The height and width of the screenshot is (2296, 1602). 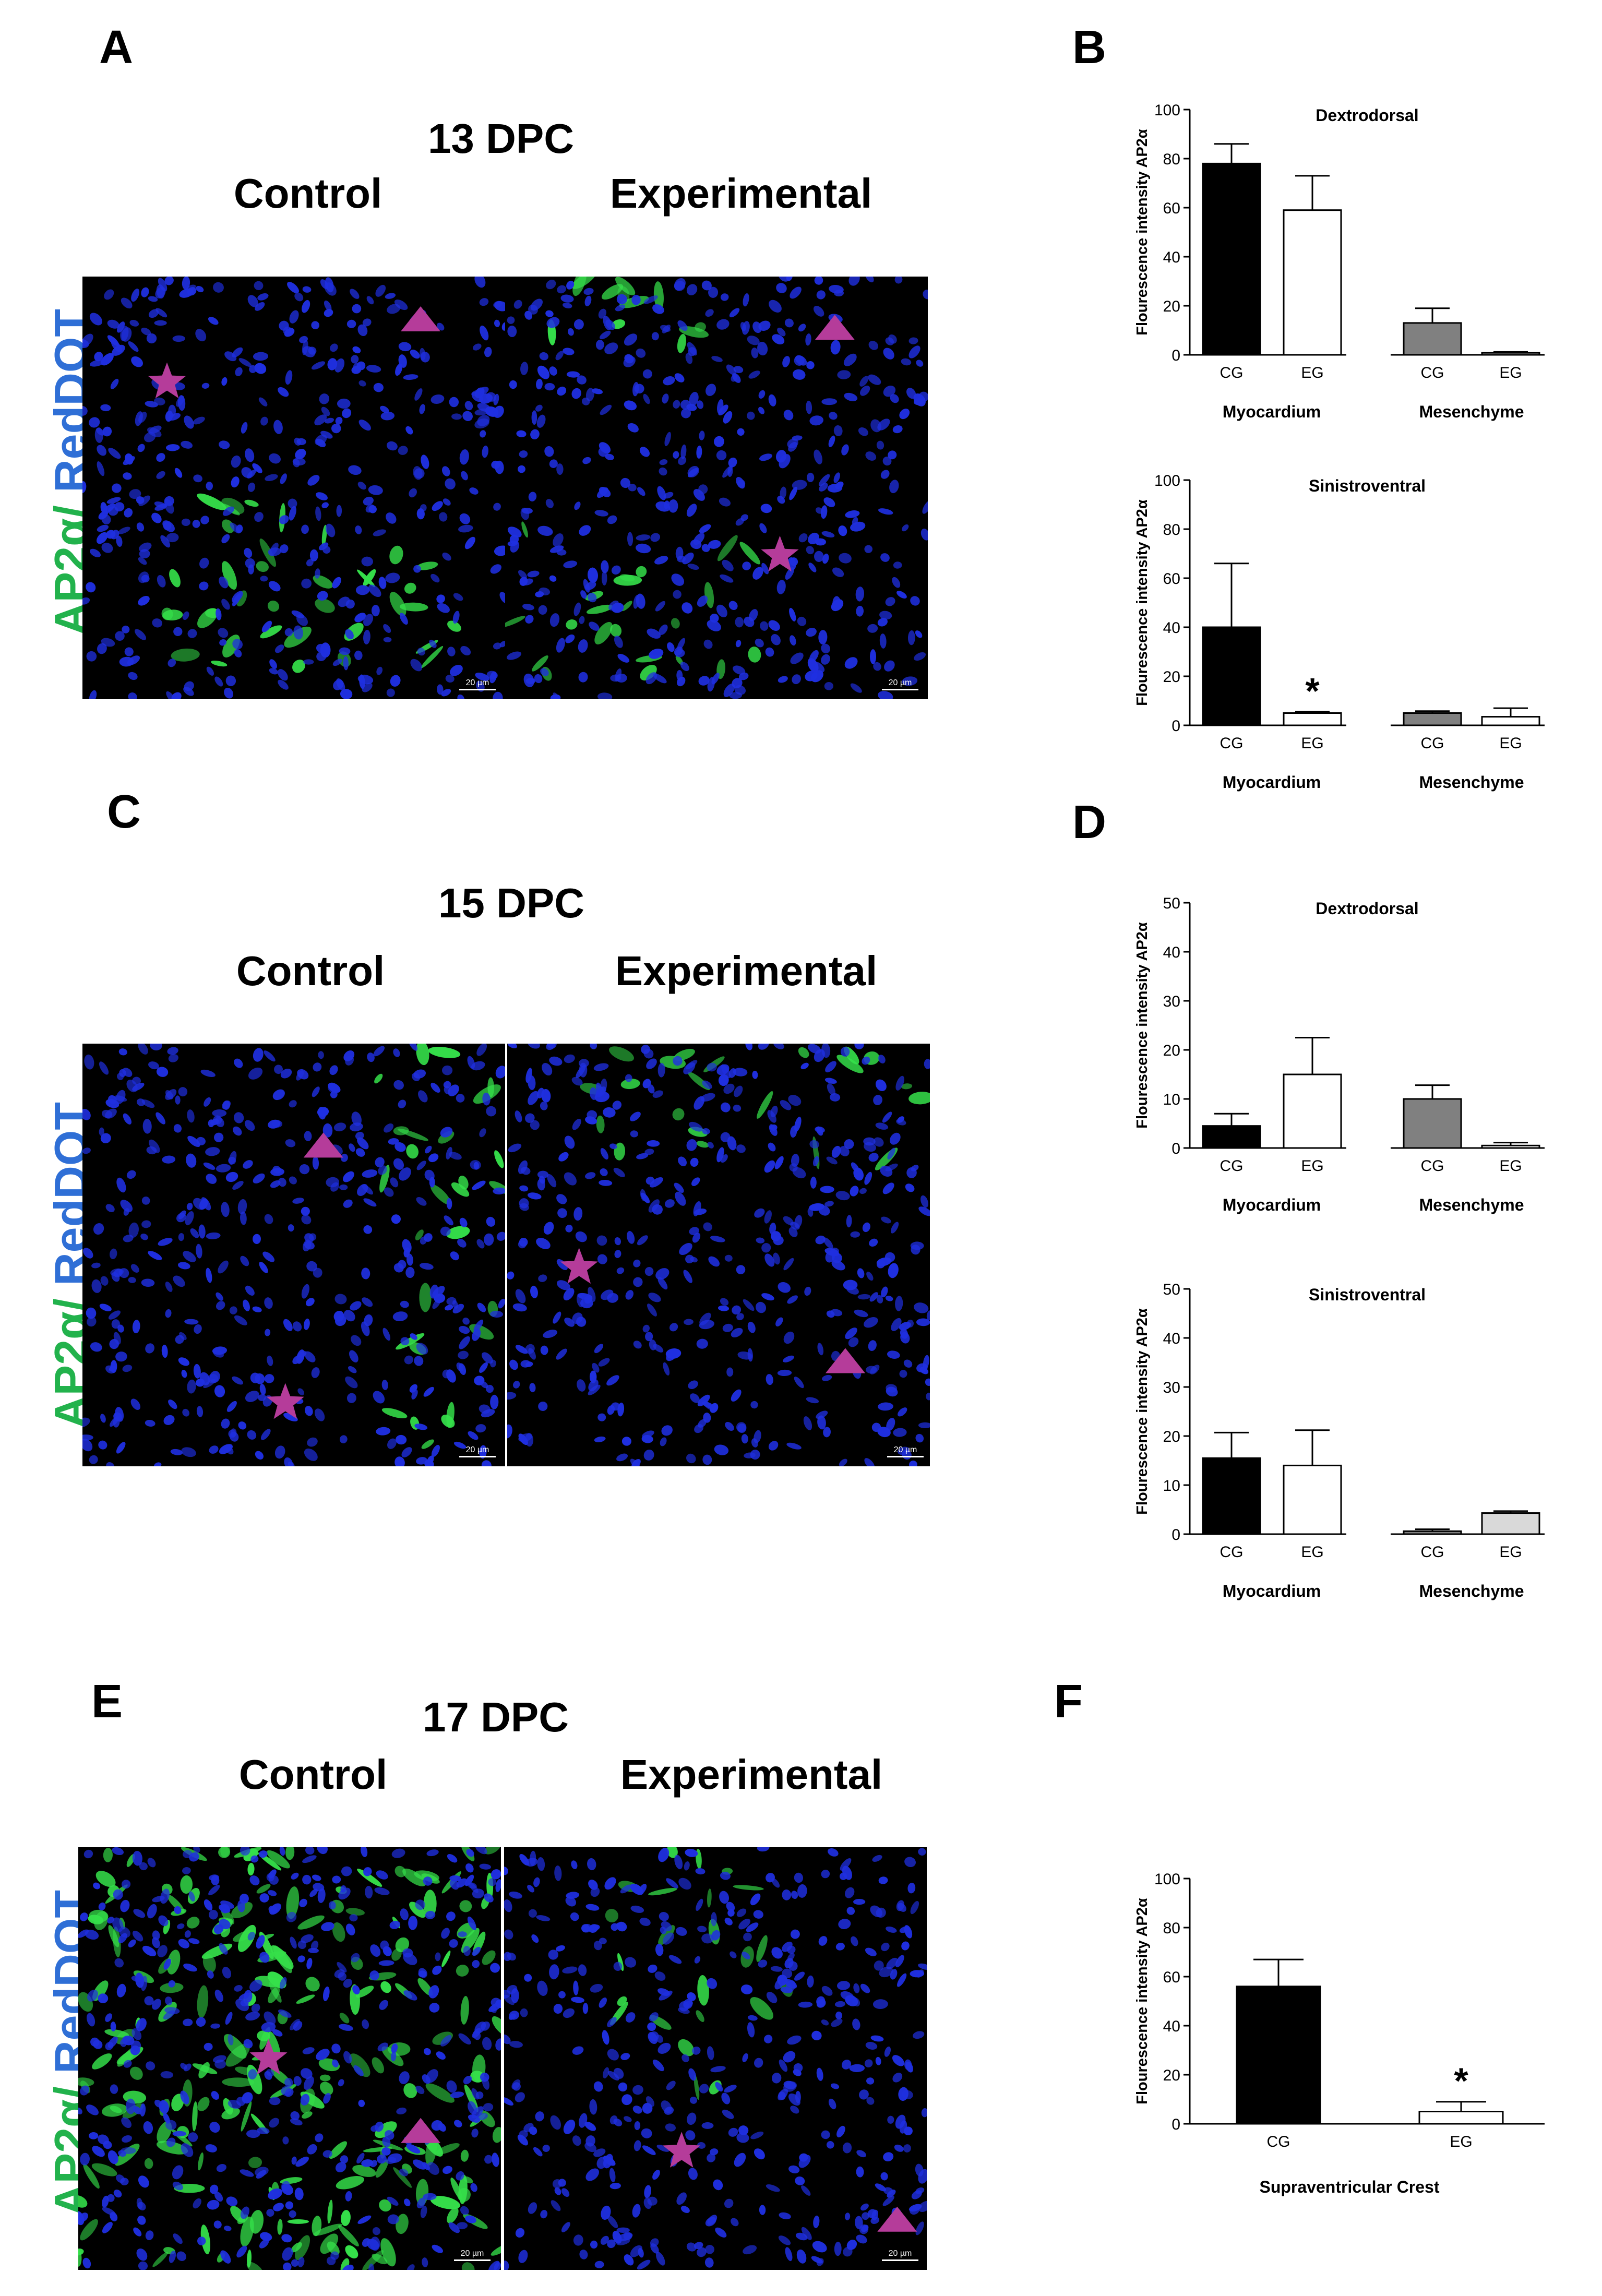 I want to click on group-label: Supraventricular Crest, so click(x=1349, y=2187).